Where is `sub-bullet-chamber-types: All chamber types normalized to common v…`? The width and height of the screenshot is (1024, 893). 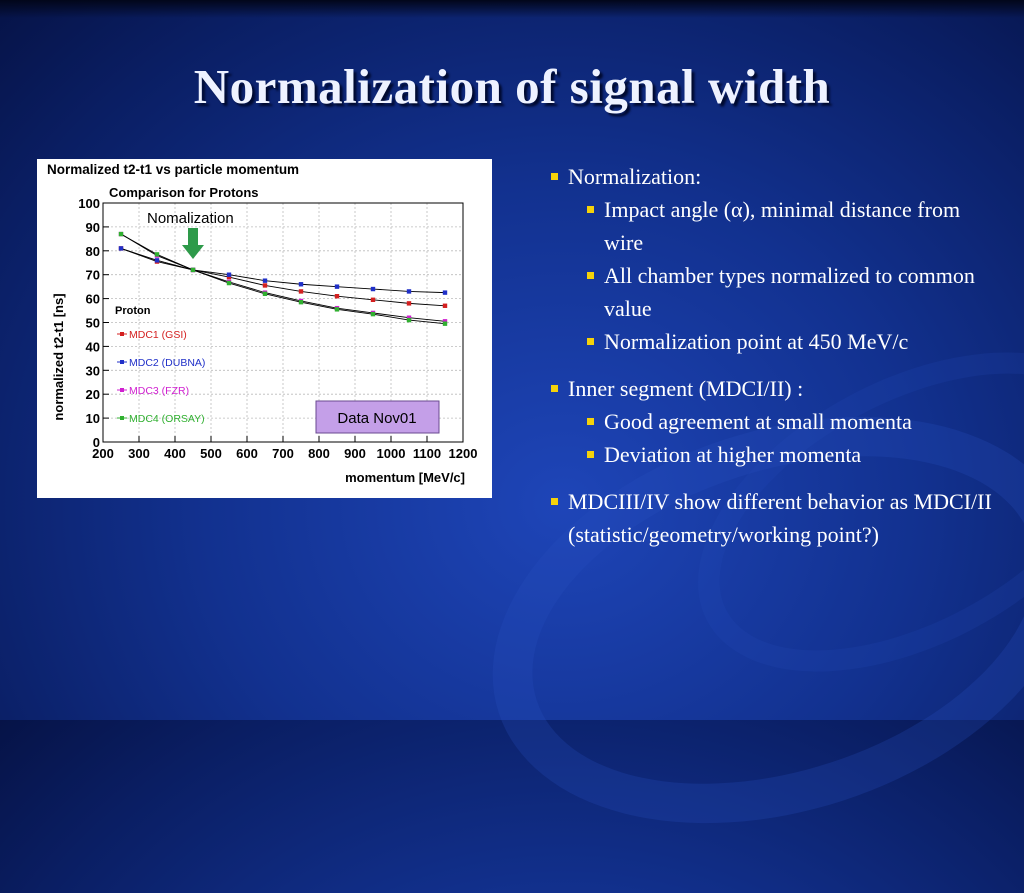 sub-bullet-chamber-types: All chamber types normalized to common v… is located at coordinates (793, 292).